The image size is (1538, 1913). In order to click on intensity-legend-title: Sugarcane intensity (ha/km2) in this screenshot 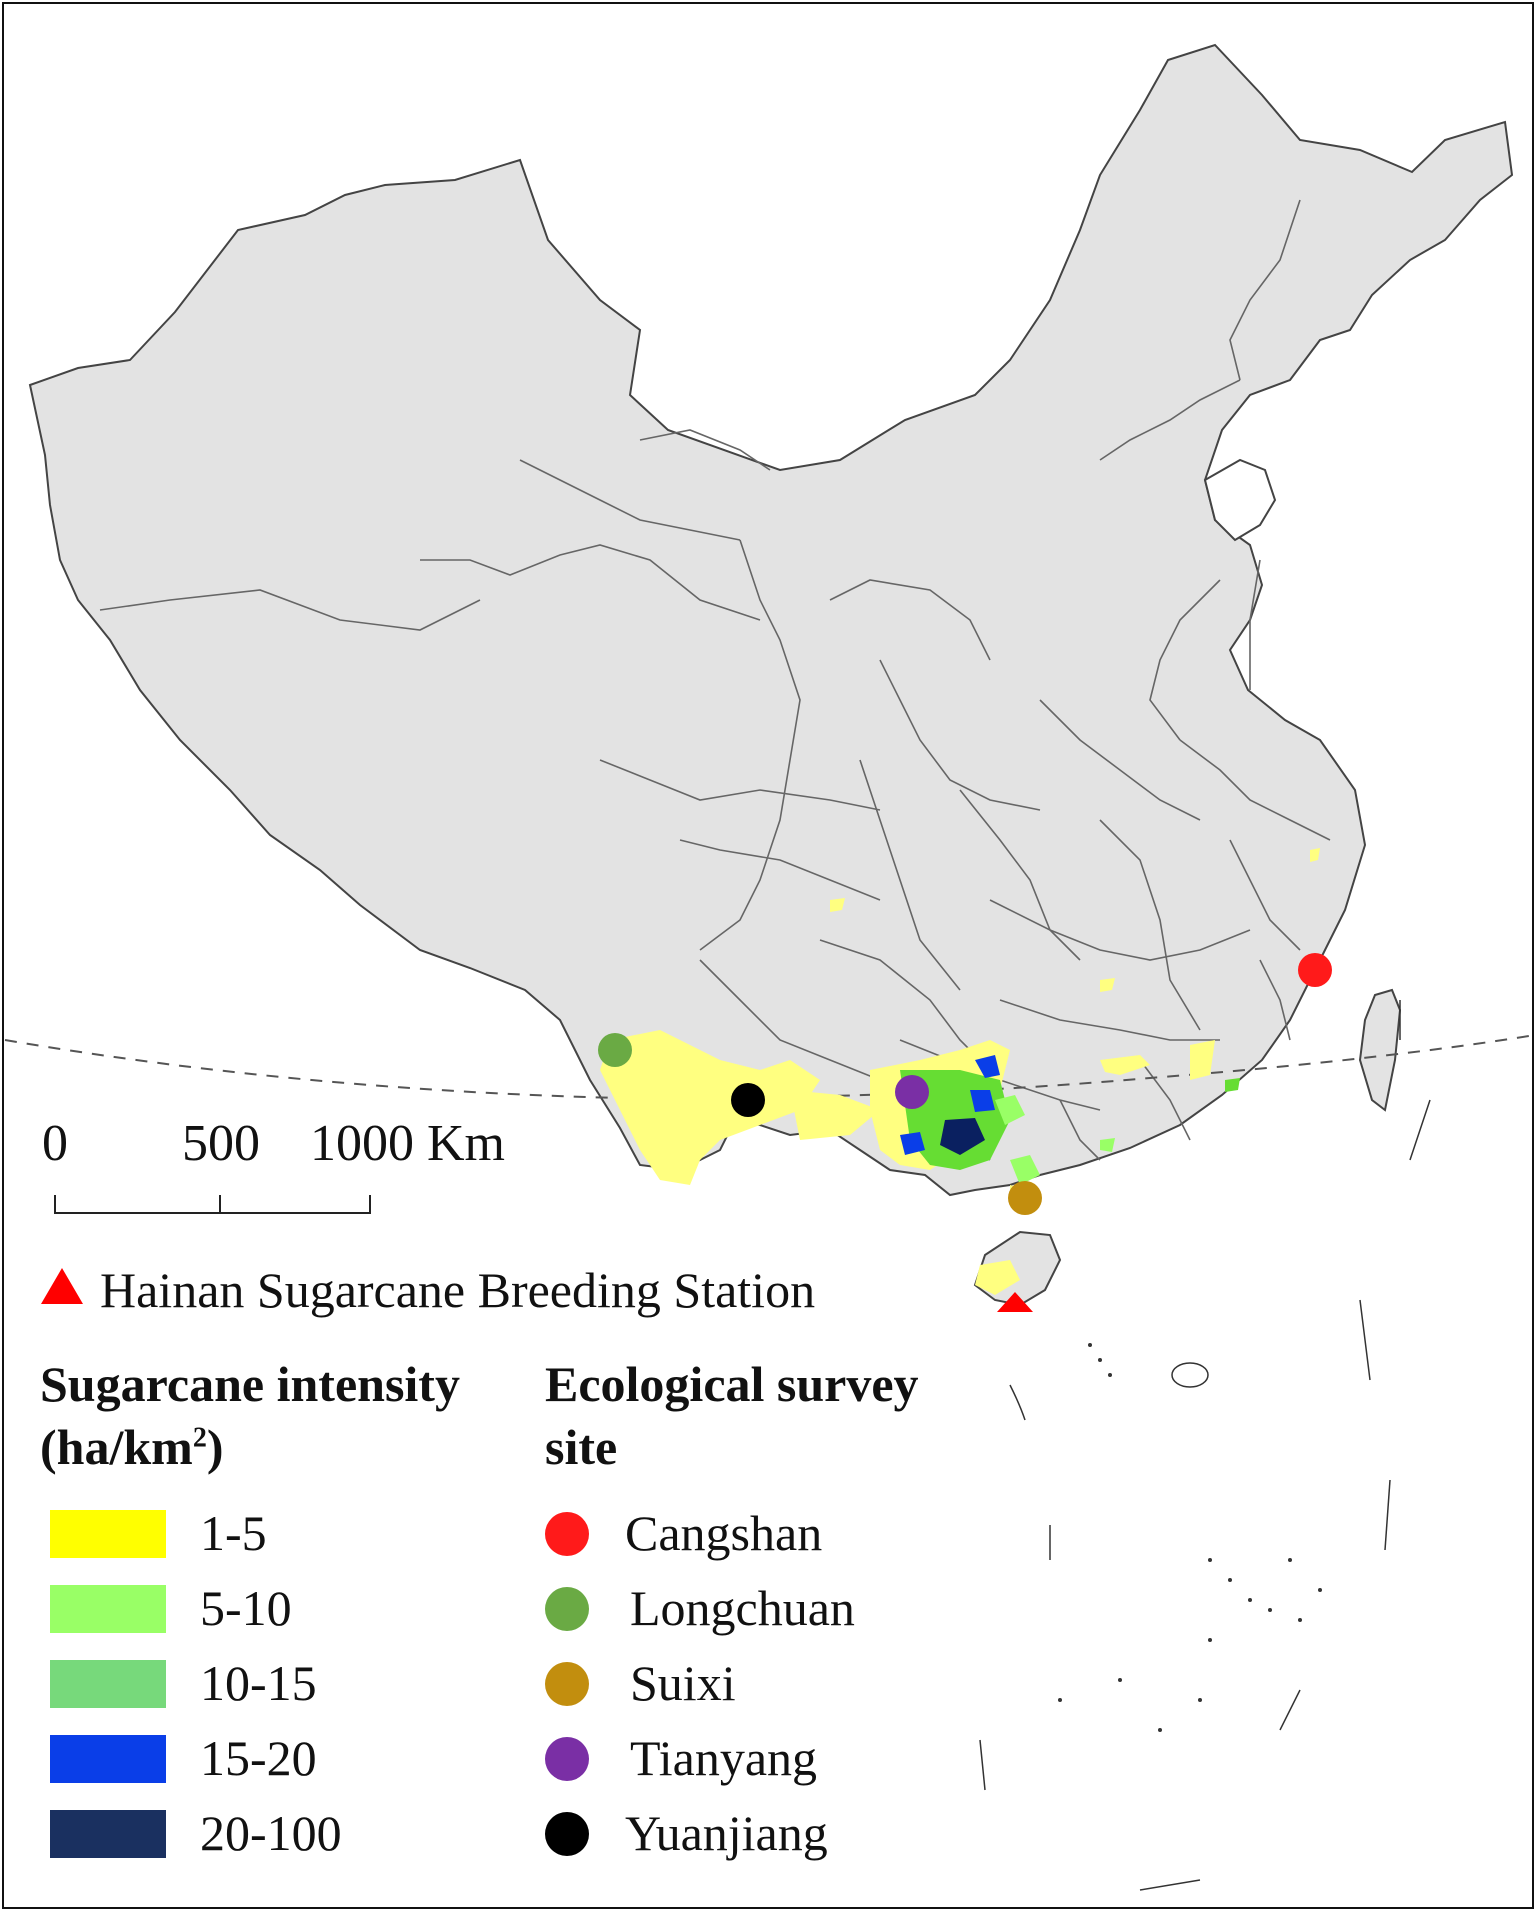, I will do `click(250, 1415)`.